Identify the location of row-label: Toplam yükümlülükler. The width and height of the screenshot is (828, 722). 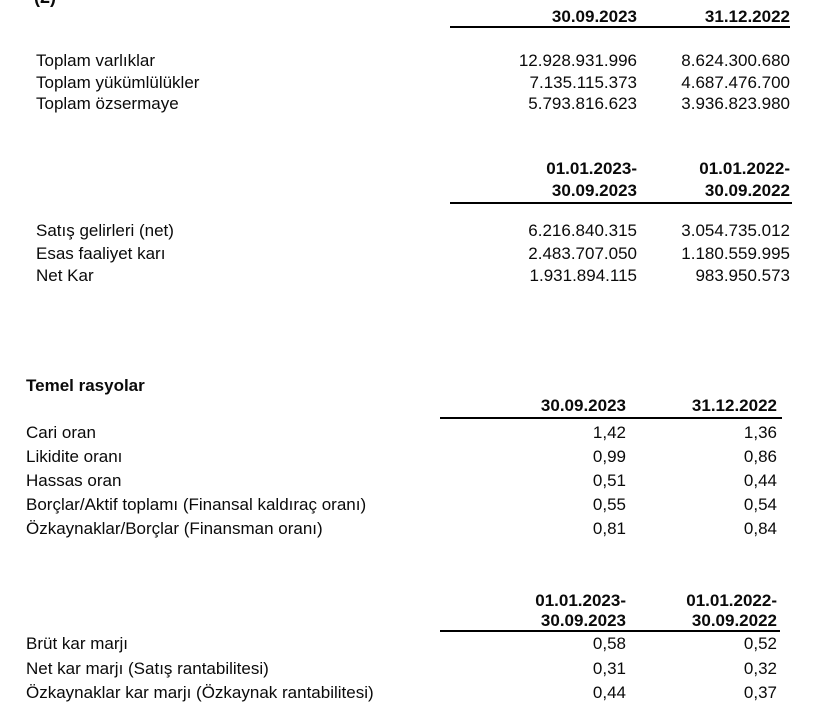
(118, 82).